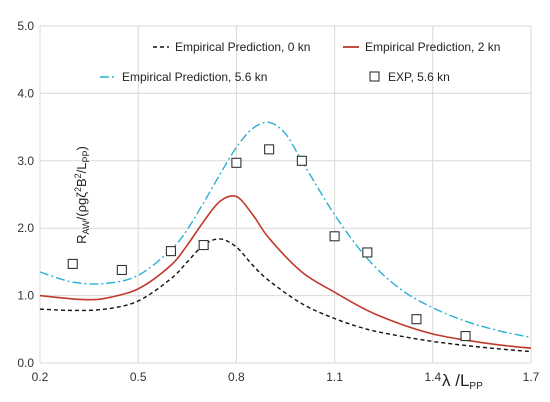 The width and height of the screenshot is (550, 402). What do you see at coordinates (138, 377) in the screenshot?
I see `x-tick-label: 0.5` at bounding box center [138, 377].